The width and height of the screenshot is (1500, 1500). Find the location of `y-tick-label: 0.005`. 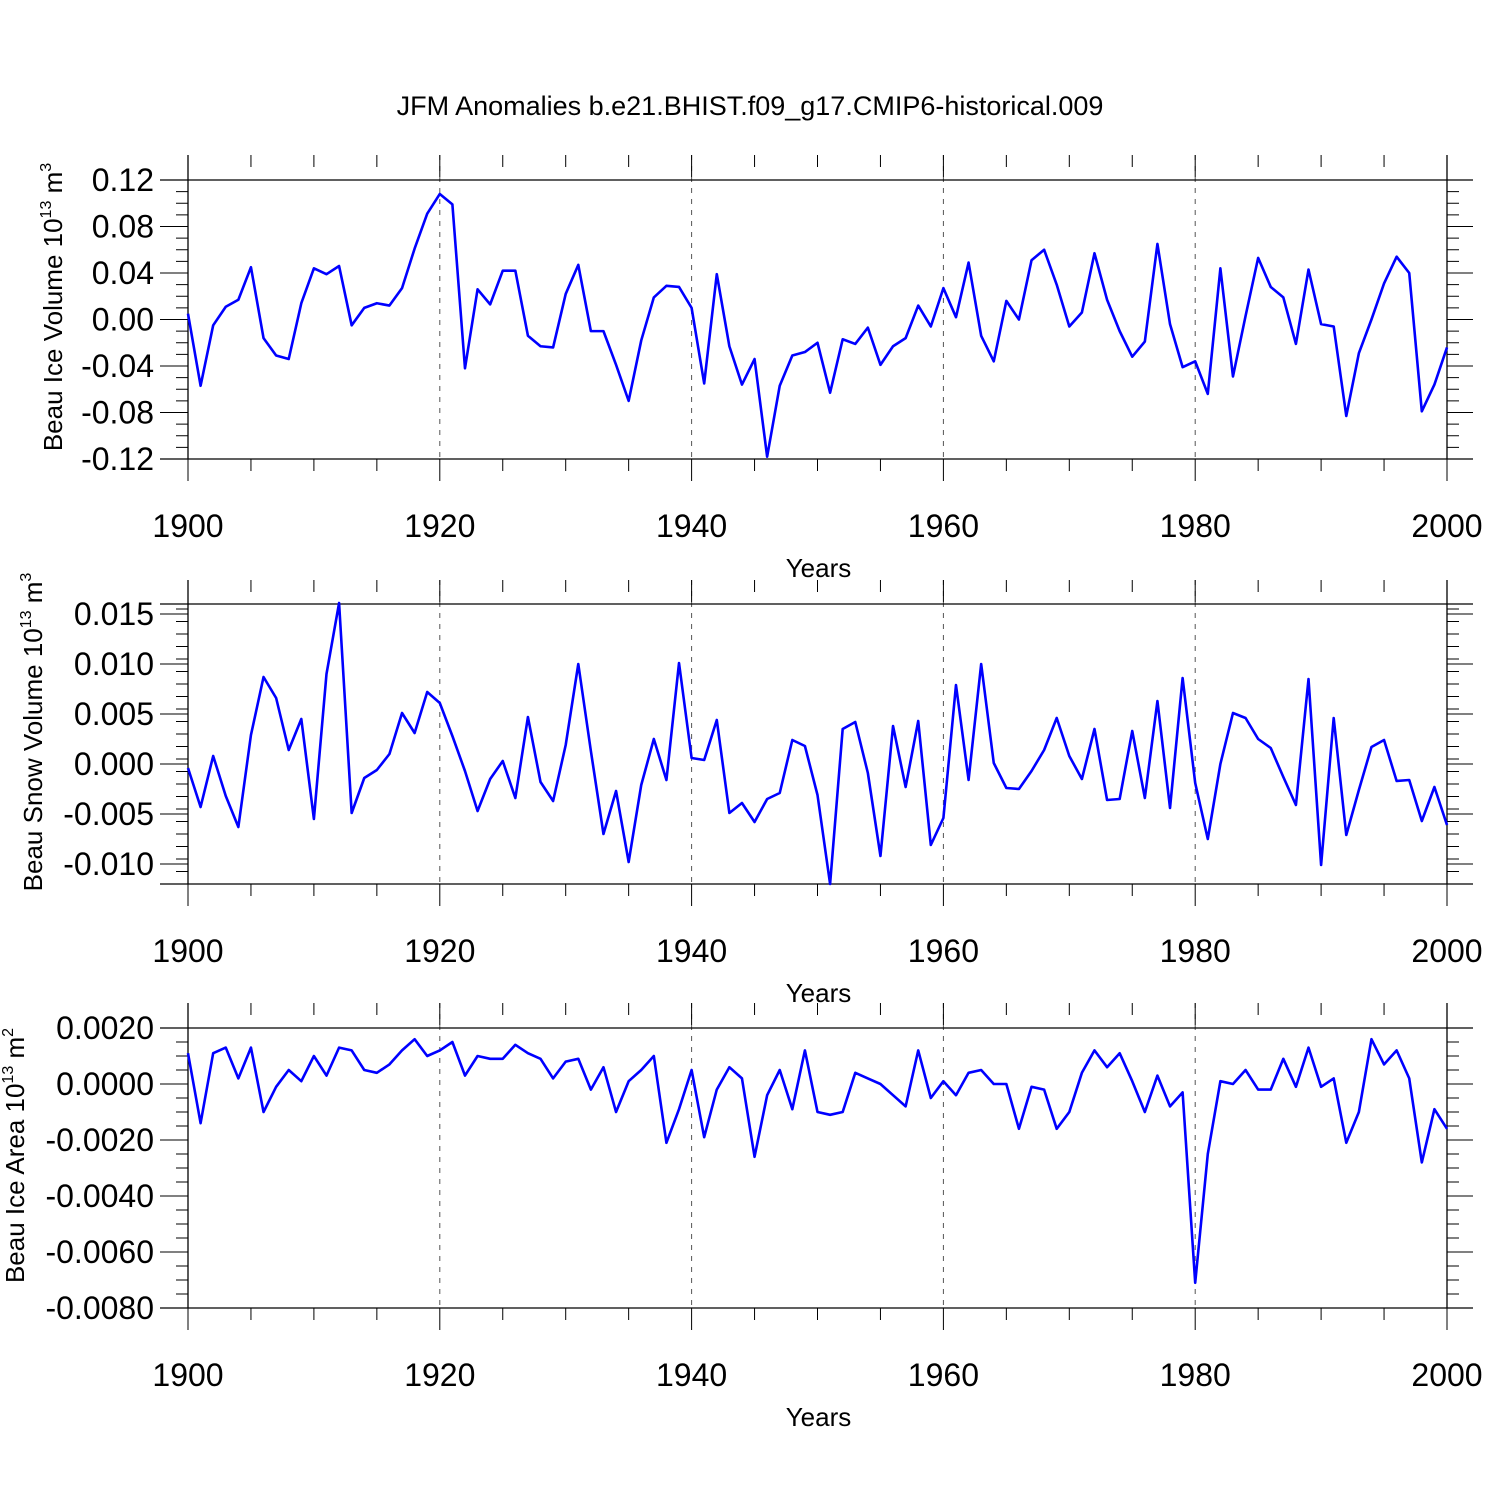

y-tick-label: 0.005 is located at coordinates (114, 714).